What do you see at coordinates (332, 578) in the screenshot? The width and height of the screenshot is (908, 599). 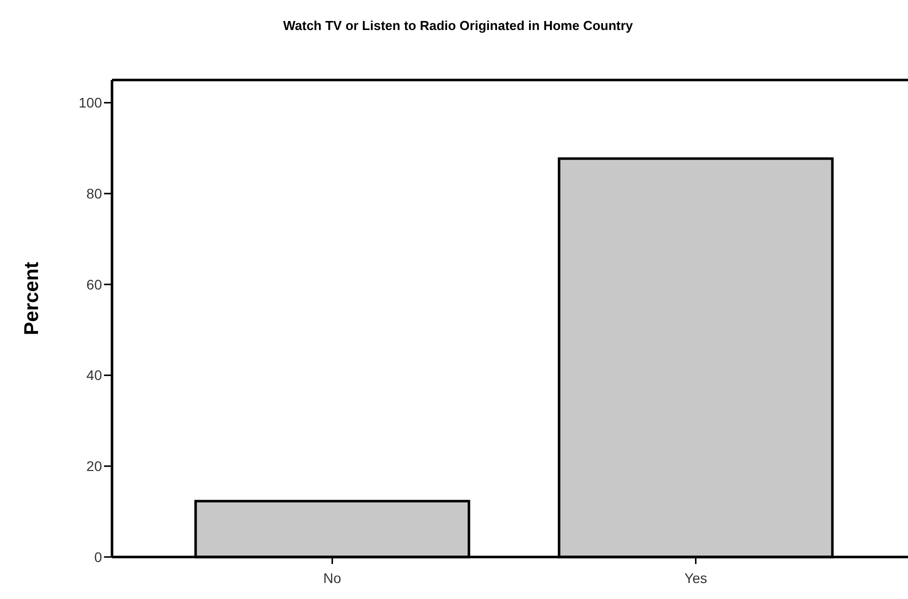 I see `x-tick-label: No` at bounding box center [332, 578].